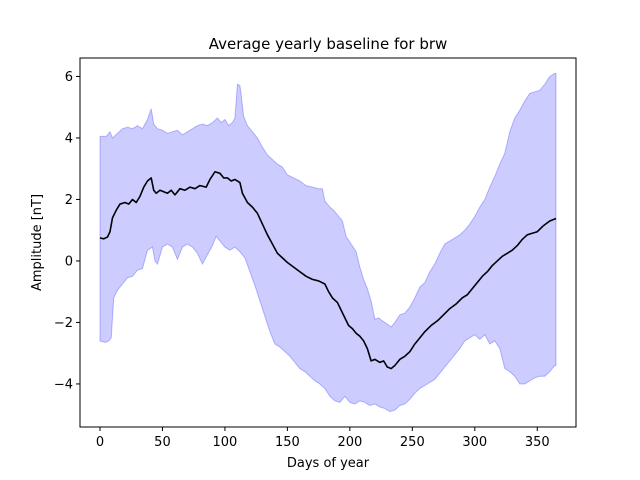 Image resolution: width=640 pixels, height=480 pixels. Describe the element at coordinates (63, 323) in the screenshot. I see `y-tick-label: −2` at that location.